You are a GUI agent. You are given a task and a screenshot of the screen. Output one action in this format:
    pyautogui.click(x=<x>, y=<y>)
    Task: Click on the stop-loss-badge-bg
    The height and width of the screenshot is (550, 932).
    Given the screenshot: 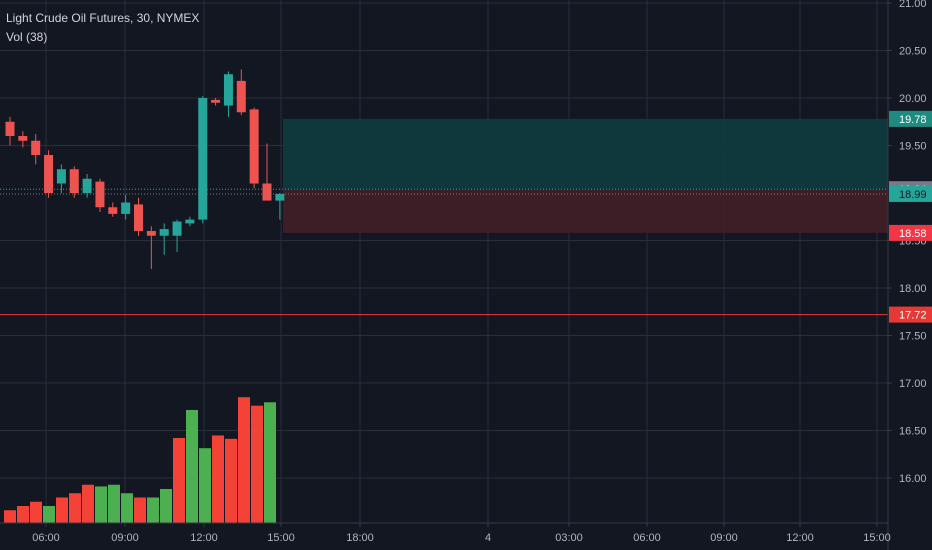 What is the action you would take?
    pyautogui.click(x=910, y=232)
    